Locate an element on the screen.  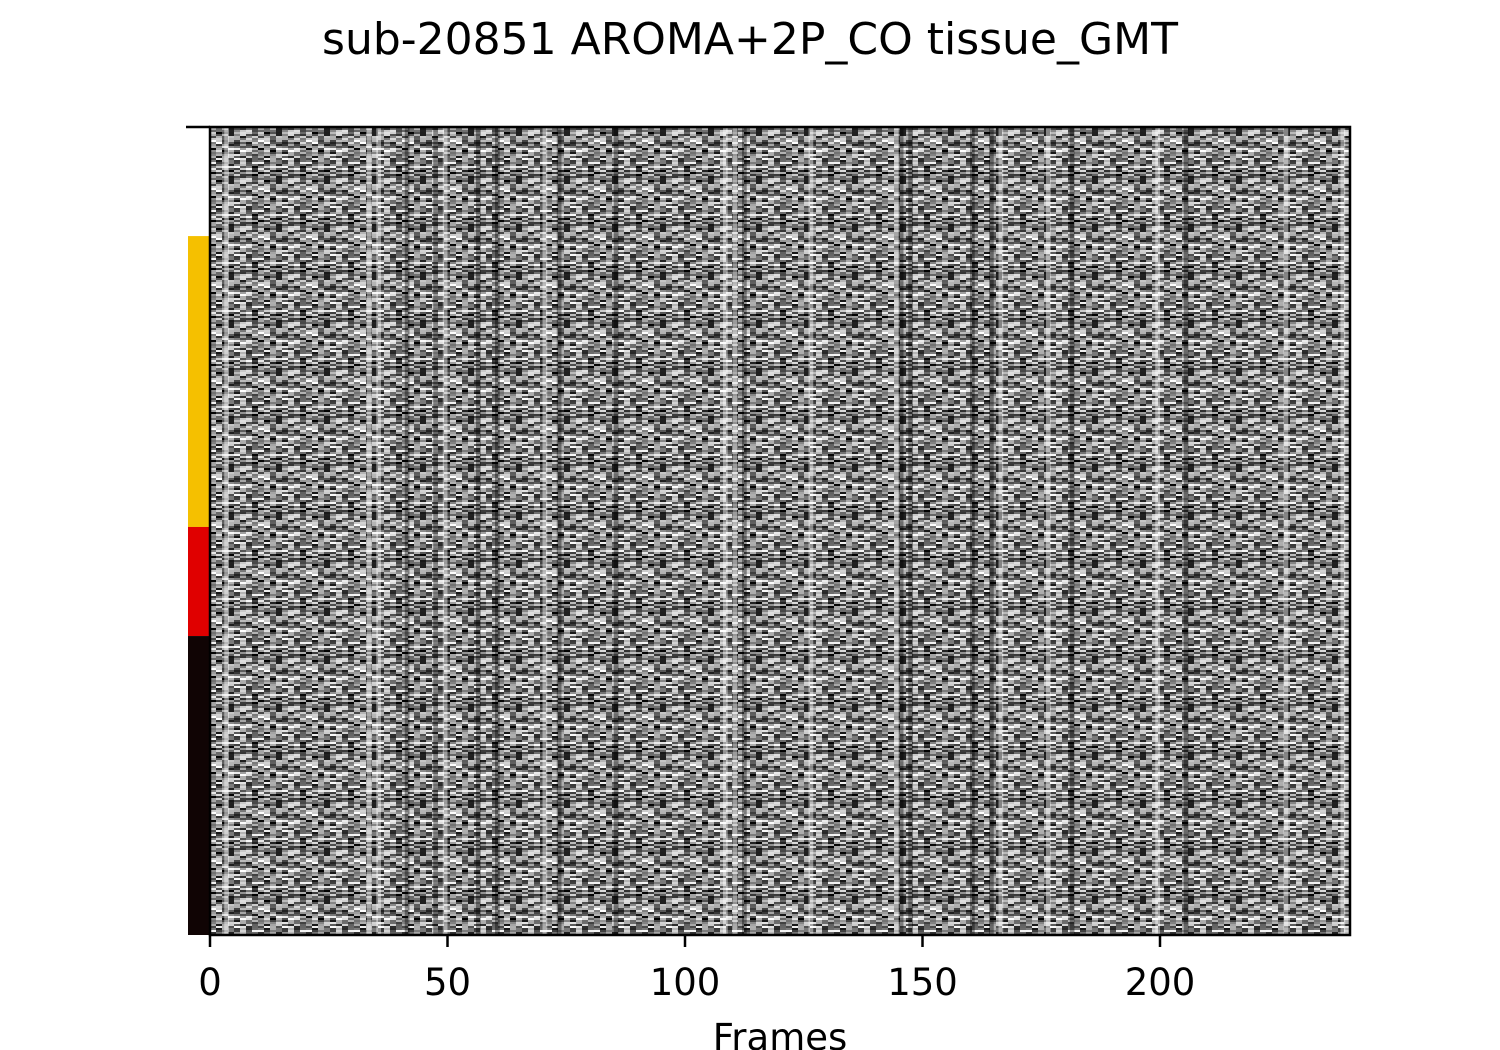
x-tick-label: 200 is located at coordinates (1160, 982).